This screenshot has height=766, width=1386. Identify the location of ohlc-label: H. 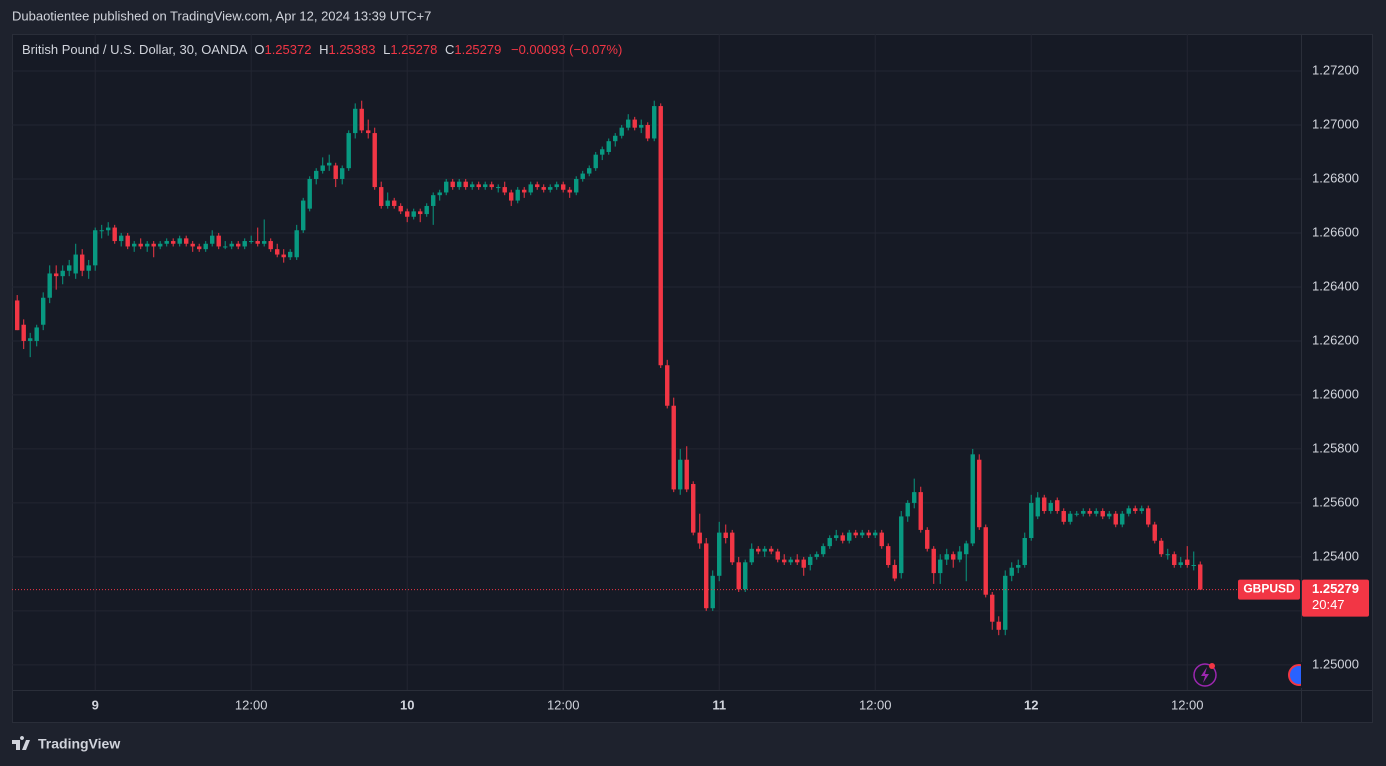
(323, 49).